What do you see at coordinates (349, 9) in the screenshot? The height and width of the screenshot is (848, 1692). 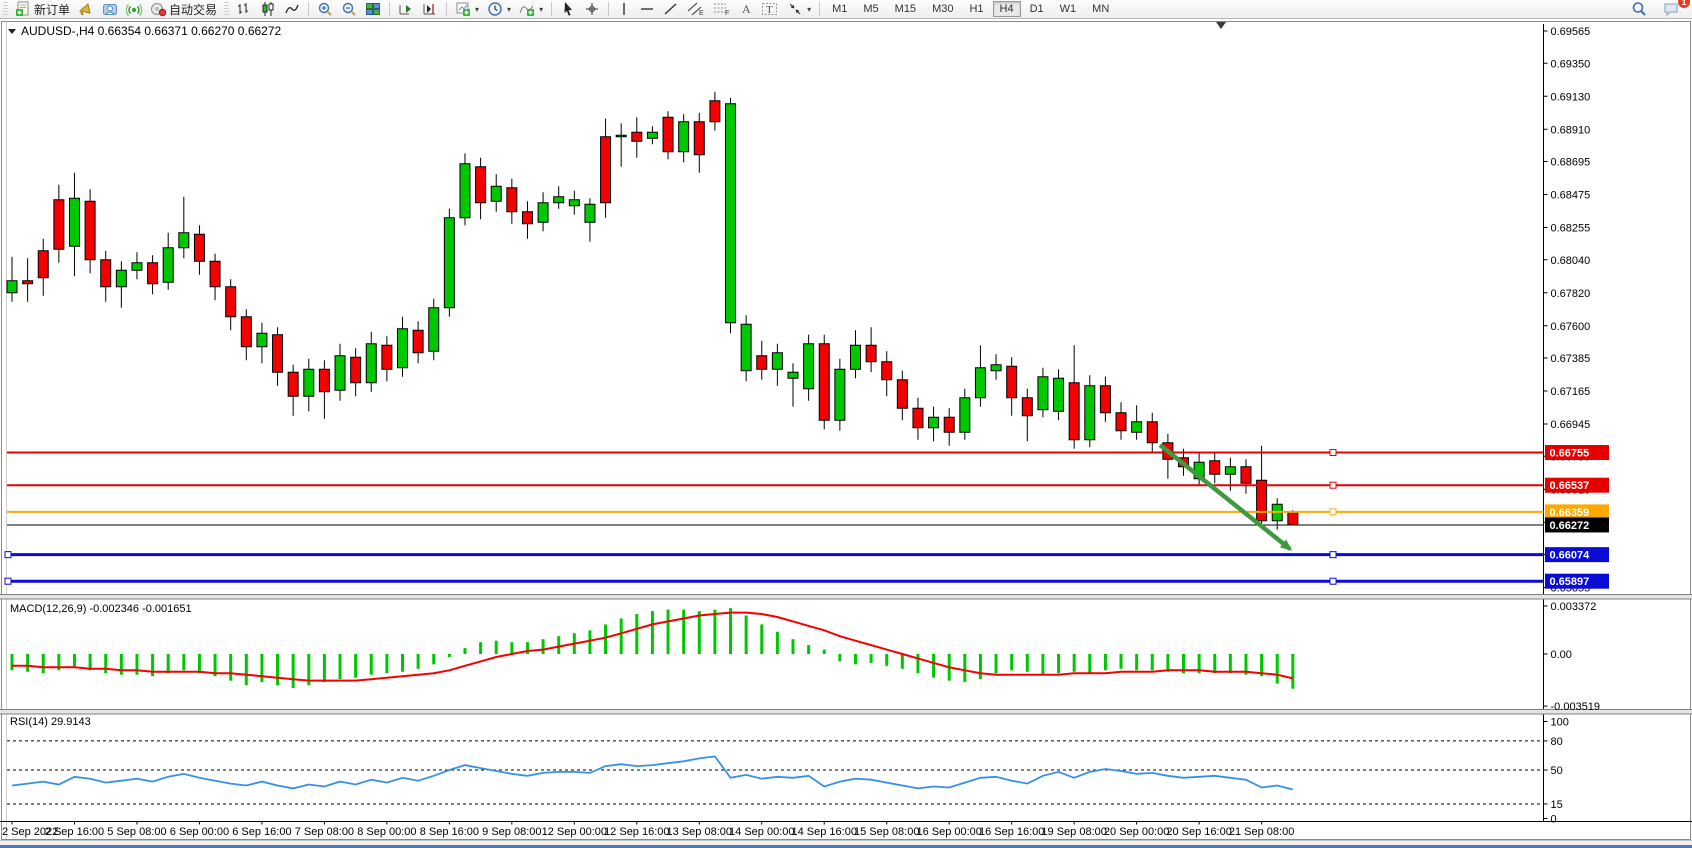 I see `zoom-out-button` at bounding box center [349, 9].